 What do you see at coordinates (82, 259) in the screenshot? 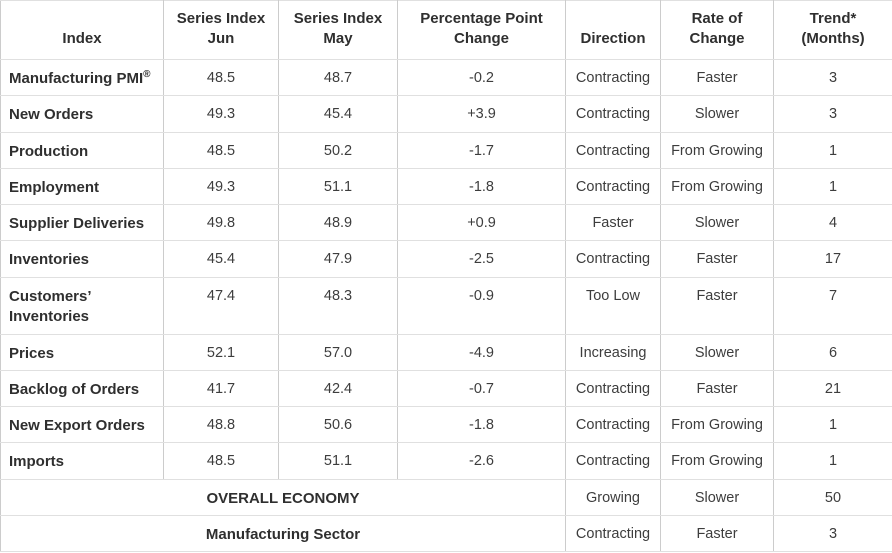
I see `row-label: Inventories` at bounding box center [82, 259].